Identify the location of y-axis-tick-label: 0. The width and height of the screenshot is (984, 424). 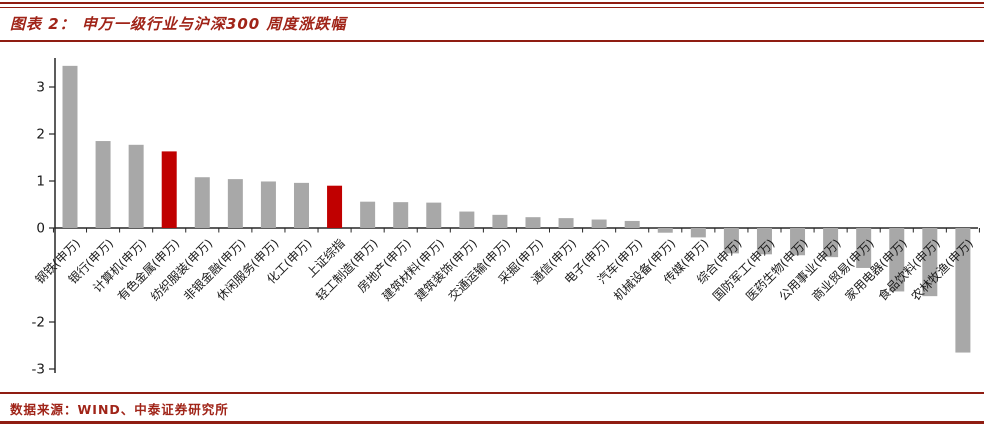
(40, 229).